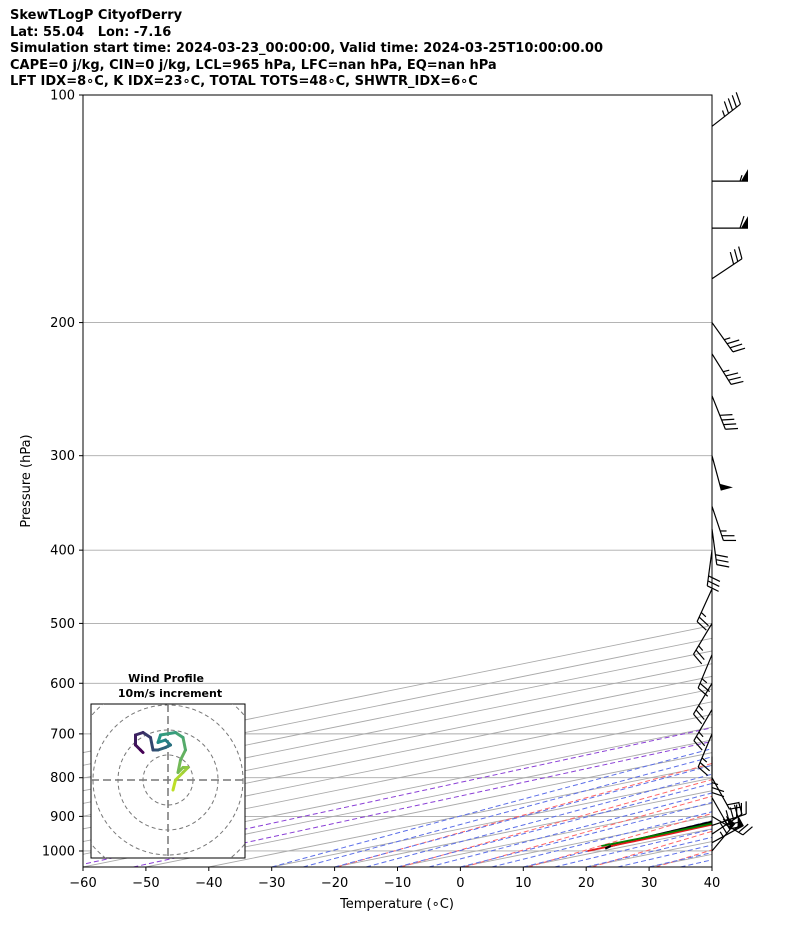 This screenshot has width=794, height=937. I want to click on x-tick-label: 20, so click(586, 883).